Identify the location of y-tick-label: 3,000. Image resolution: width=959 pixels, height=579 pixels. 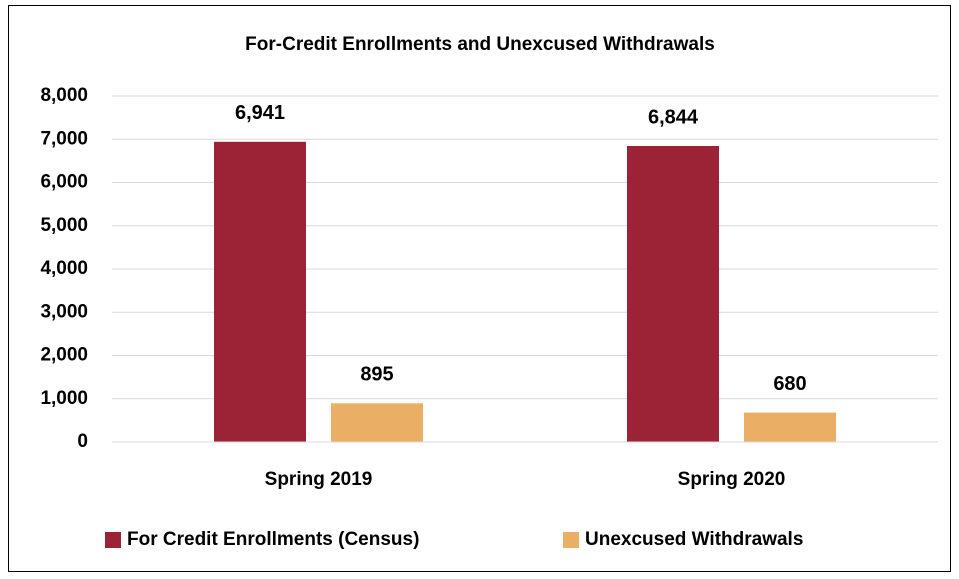
(64, 311).